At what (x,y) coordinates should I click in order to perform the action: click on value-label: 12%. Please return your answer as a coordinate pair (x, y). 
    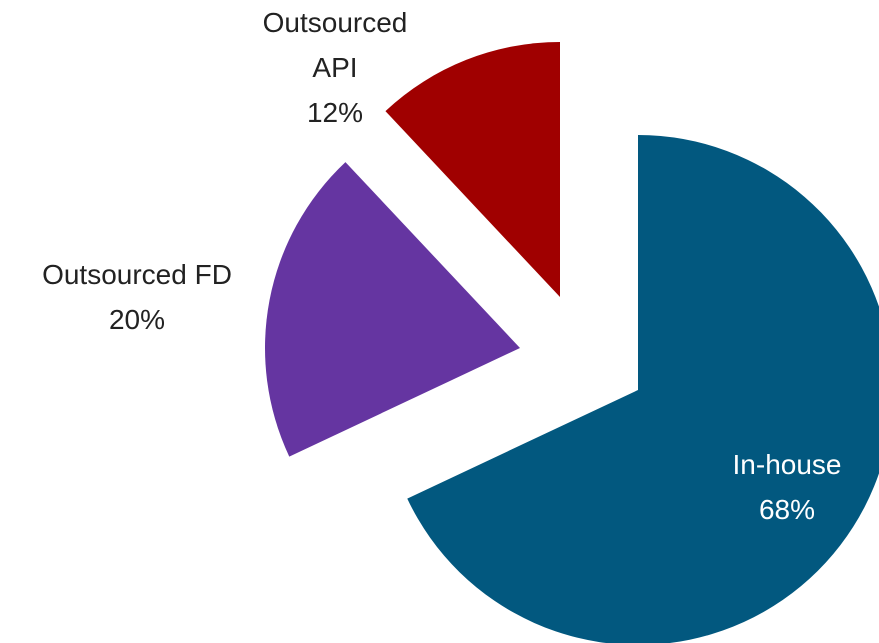
    Looking at the image, I should click on (335, 112).